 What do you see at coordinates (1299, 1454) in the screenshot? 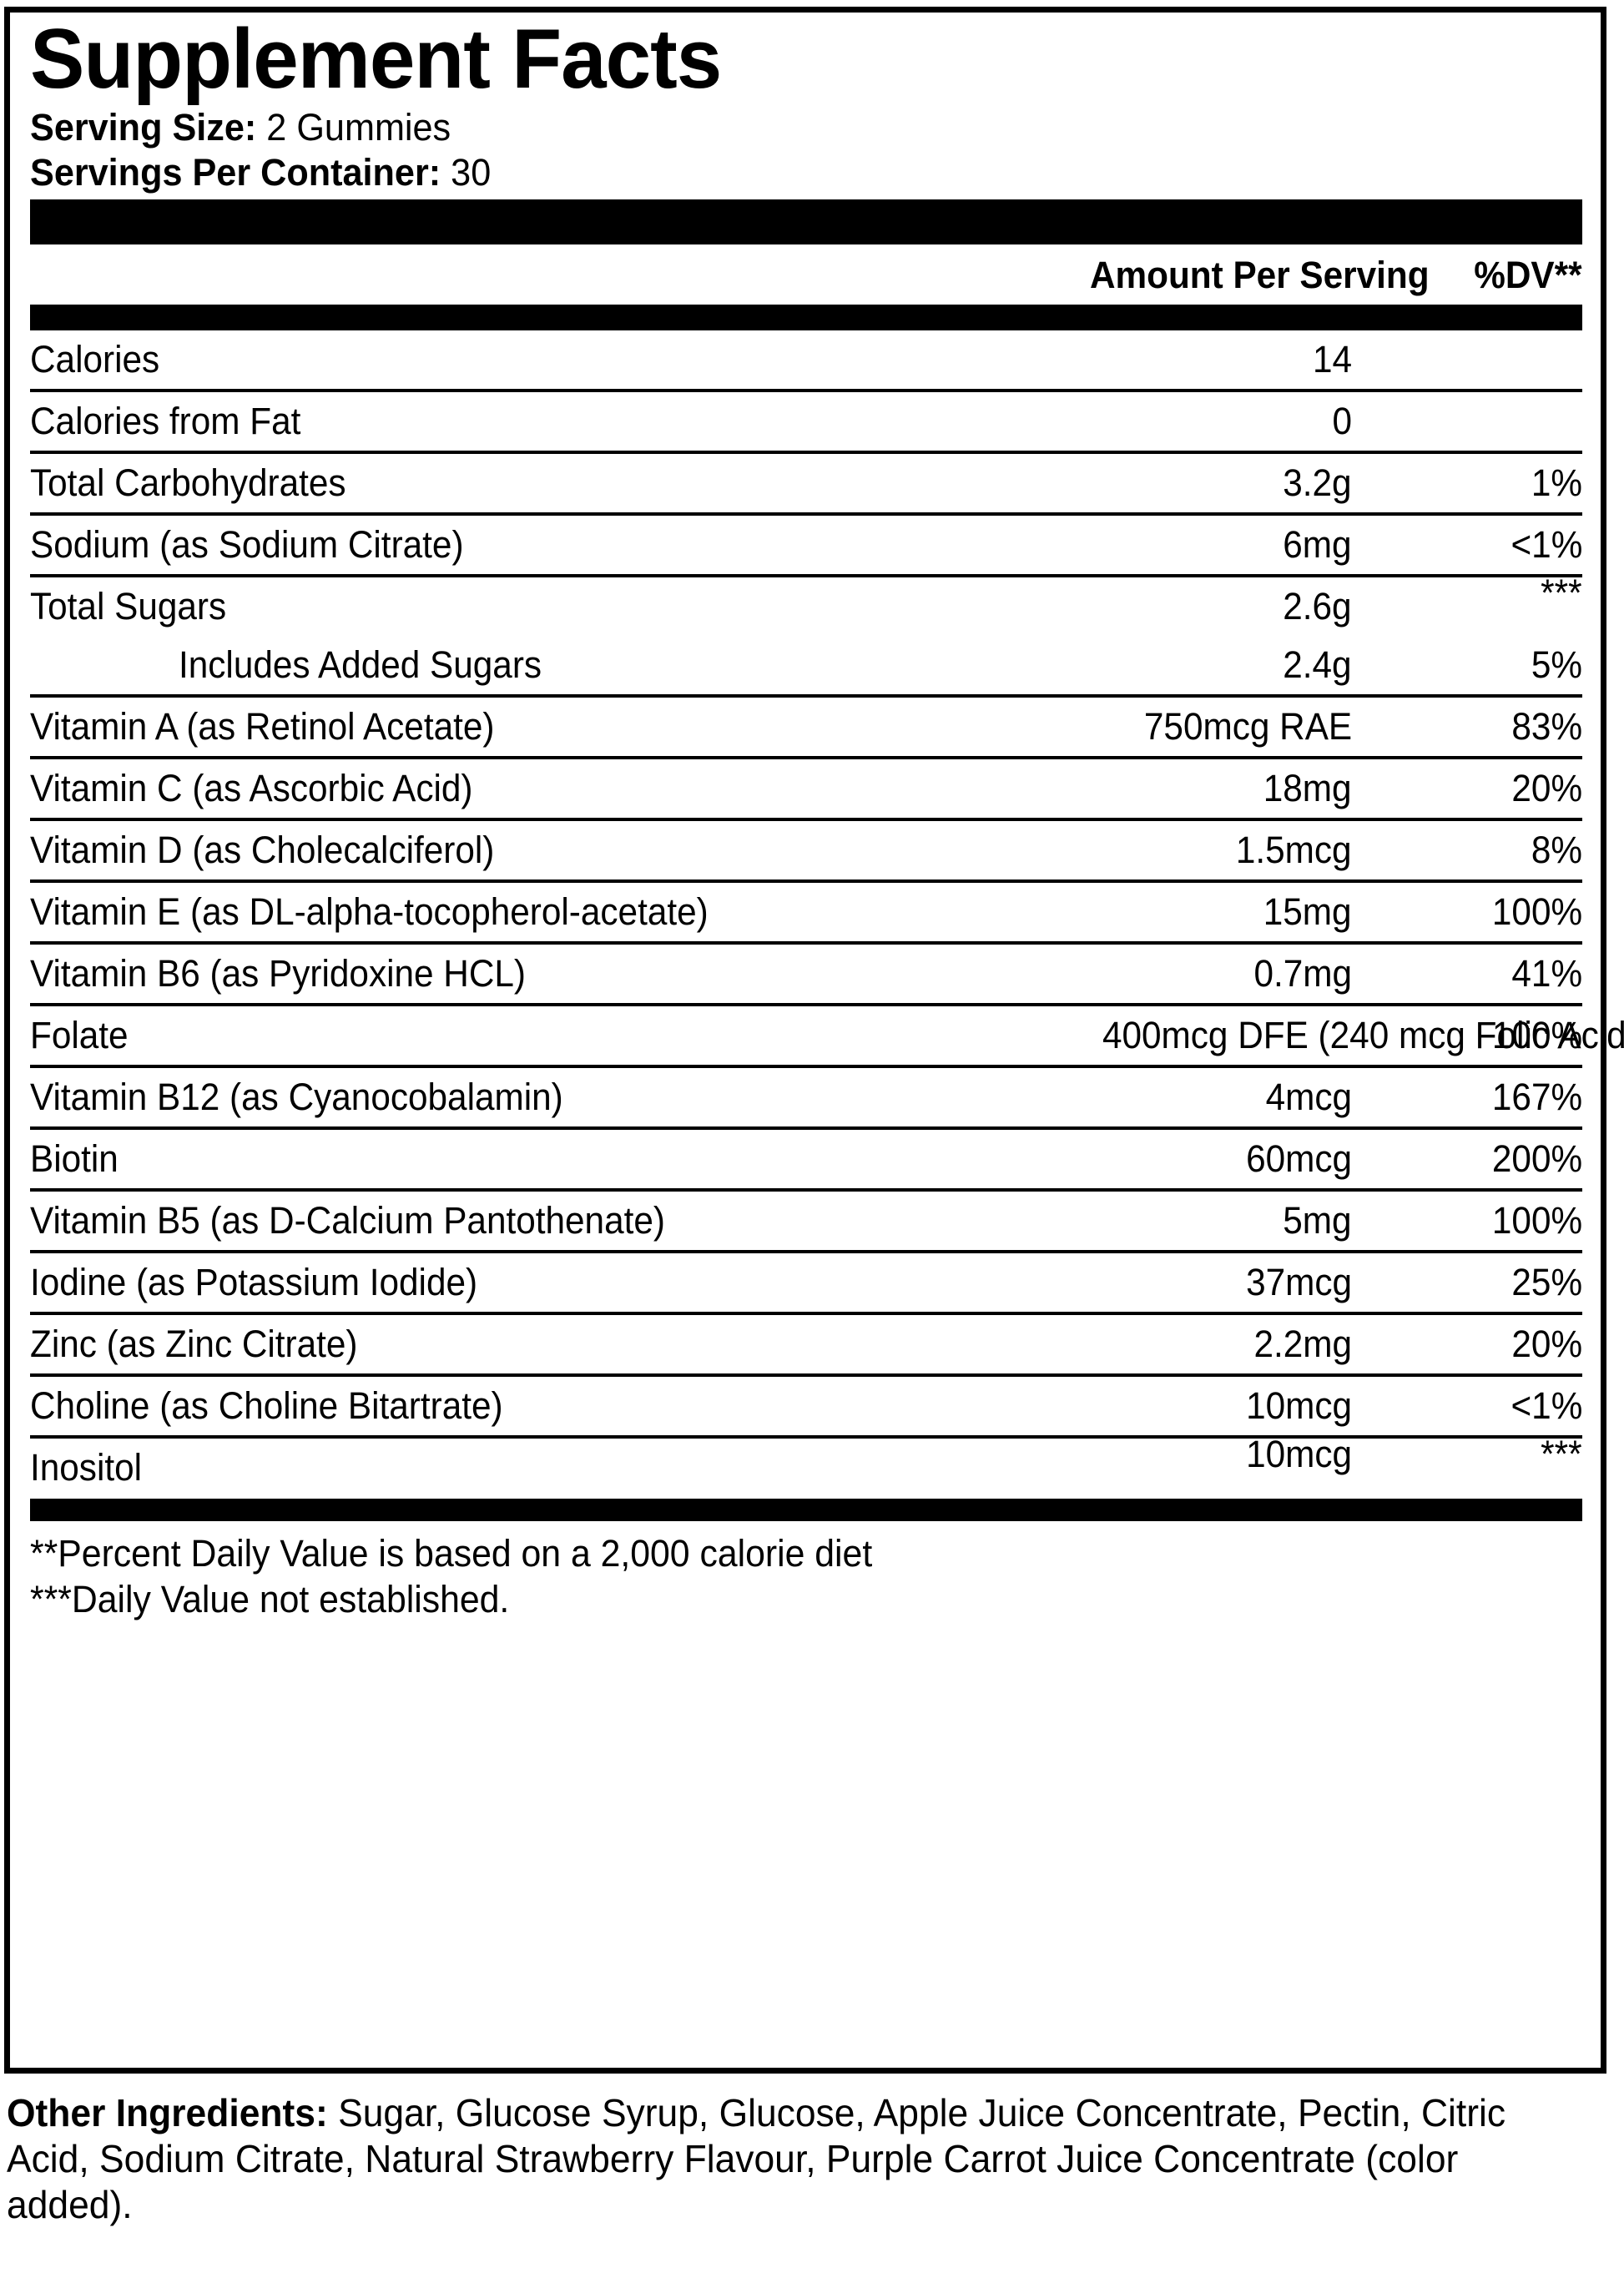
I see `row-amount: 10mcg` at bounding box center [1299, 1454].